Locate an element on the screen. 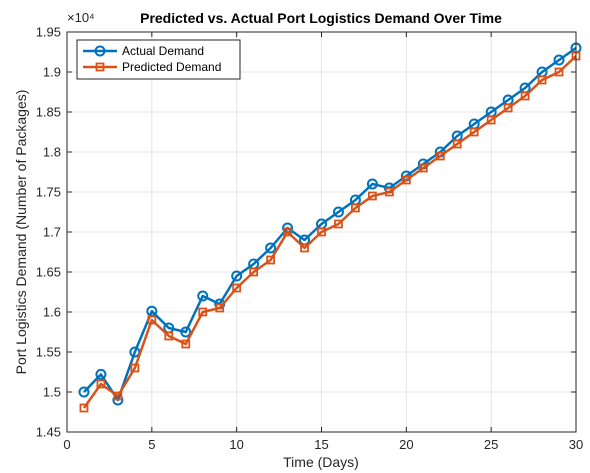  legend-label-1: Predicted Demand is located at coordinates (171, 67).